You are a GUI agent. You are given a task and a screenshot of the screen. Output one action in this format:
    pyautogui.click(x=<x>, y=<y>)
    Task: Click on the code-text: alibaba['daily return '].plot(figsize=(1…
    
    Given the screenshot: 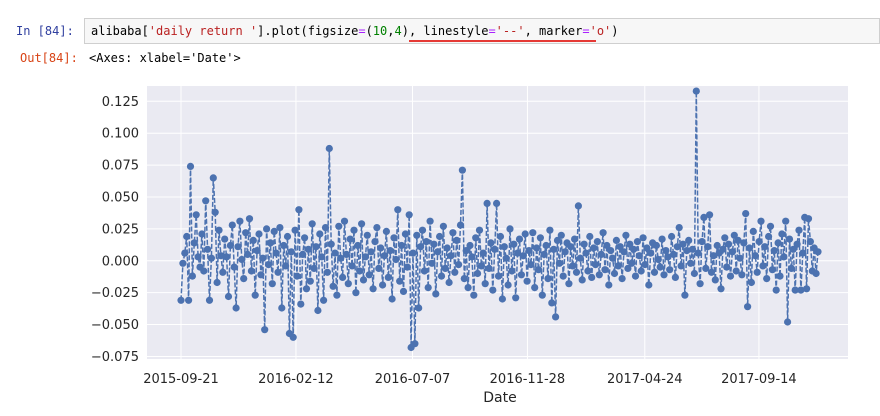 What is the action you would take?
    pyautogui.click(x=355, y=31)
    